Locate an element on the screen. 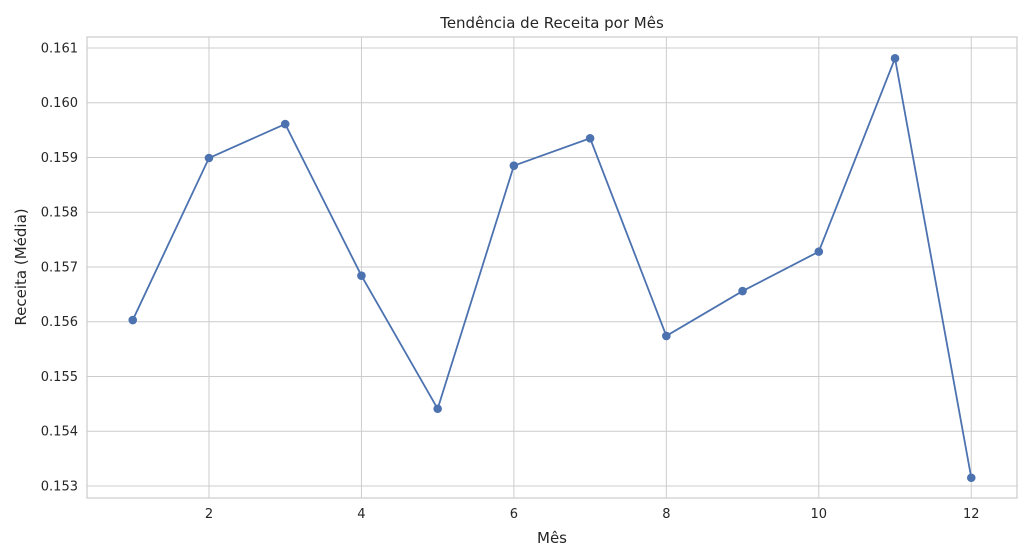 Image resolution: width=1026 pixels, height=547 pixels. x-tick-label: 4 is located at coordinates (361, 514).